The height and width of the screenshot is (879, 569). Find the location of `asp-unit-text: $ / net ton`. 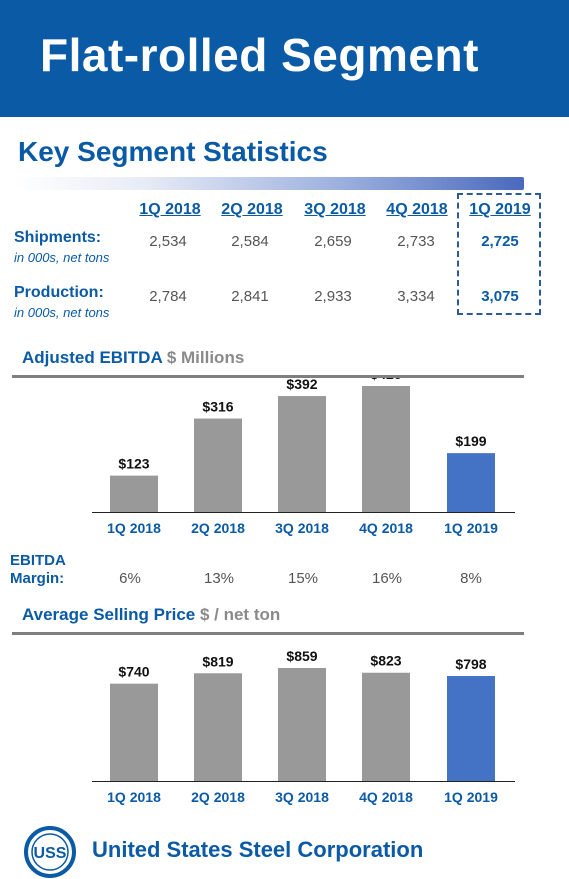

asp-unit-text: $ / net ton is located at coordinates (240, 614).